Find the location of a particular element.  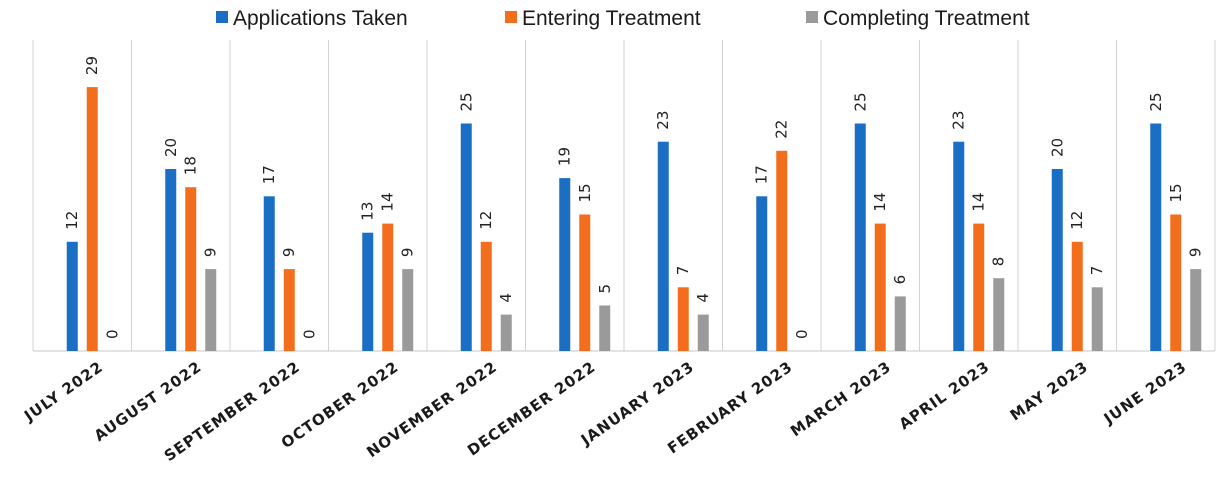

data-label: 13 is located at coordinates (368, 211).